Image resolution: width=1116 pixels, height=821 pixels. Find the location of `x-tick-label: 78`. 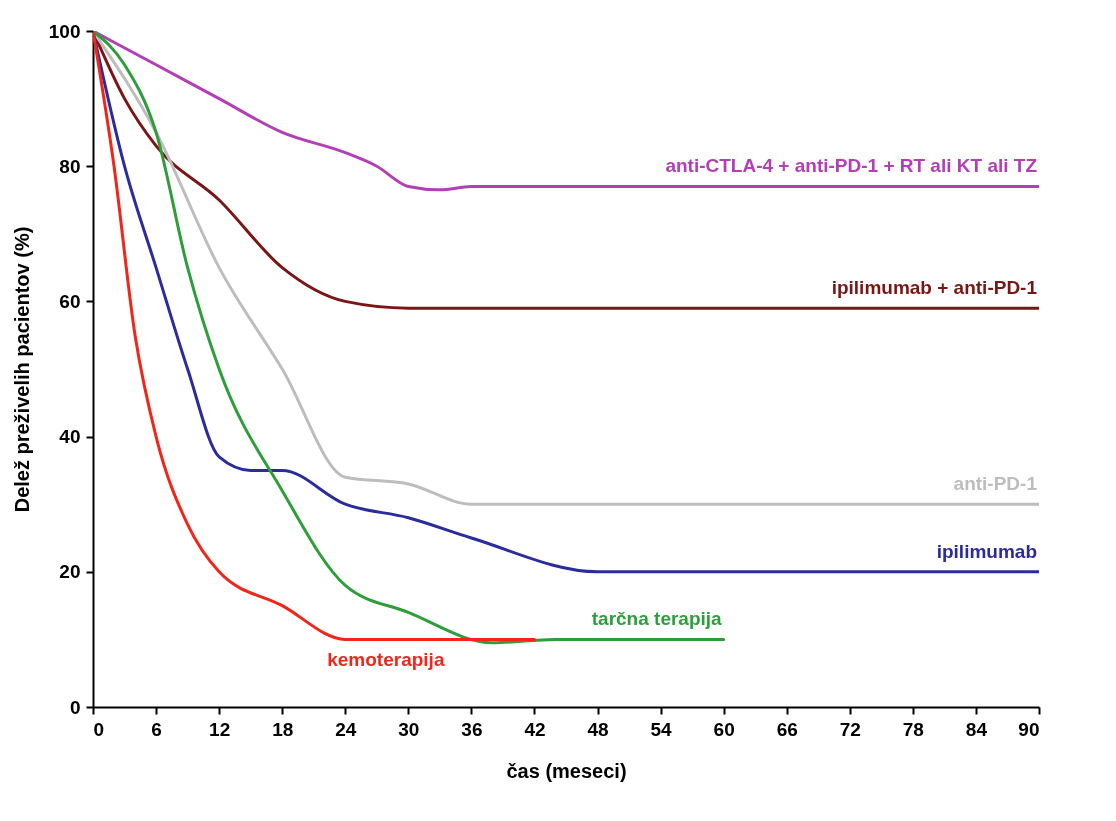

x-tick-label: 78 is located at coordinates (913, 729).